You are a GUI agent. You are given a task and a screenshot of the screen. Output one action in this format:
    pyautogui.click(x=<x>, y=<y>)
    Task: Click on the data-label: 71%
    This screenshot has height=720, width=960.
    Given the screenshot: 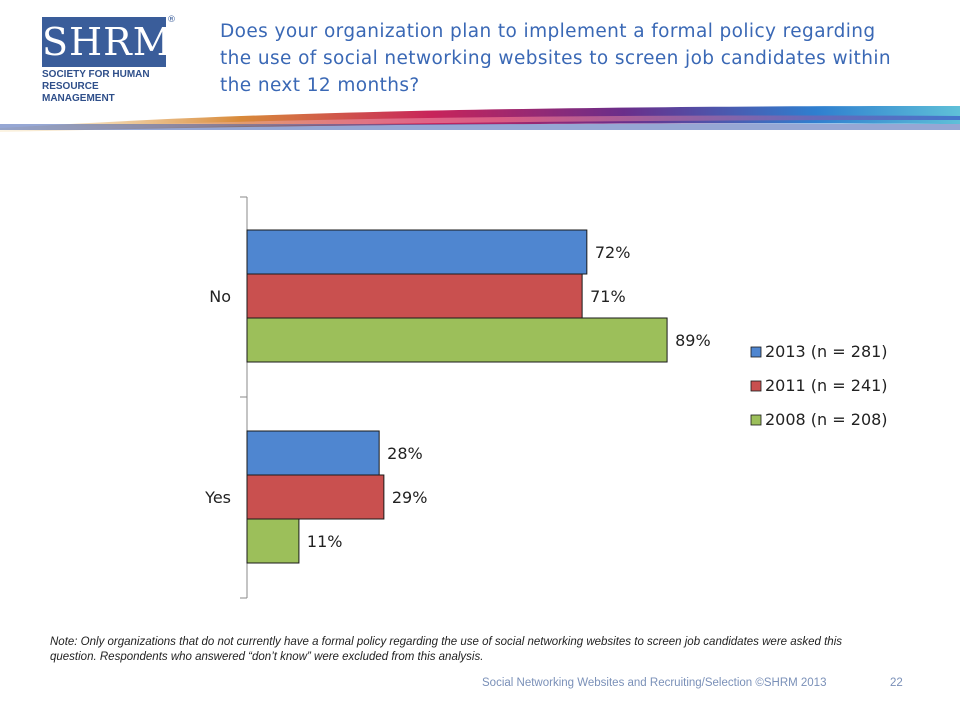 What is the action you would take?
    pyautogui.click(x=608, y=296)
    